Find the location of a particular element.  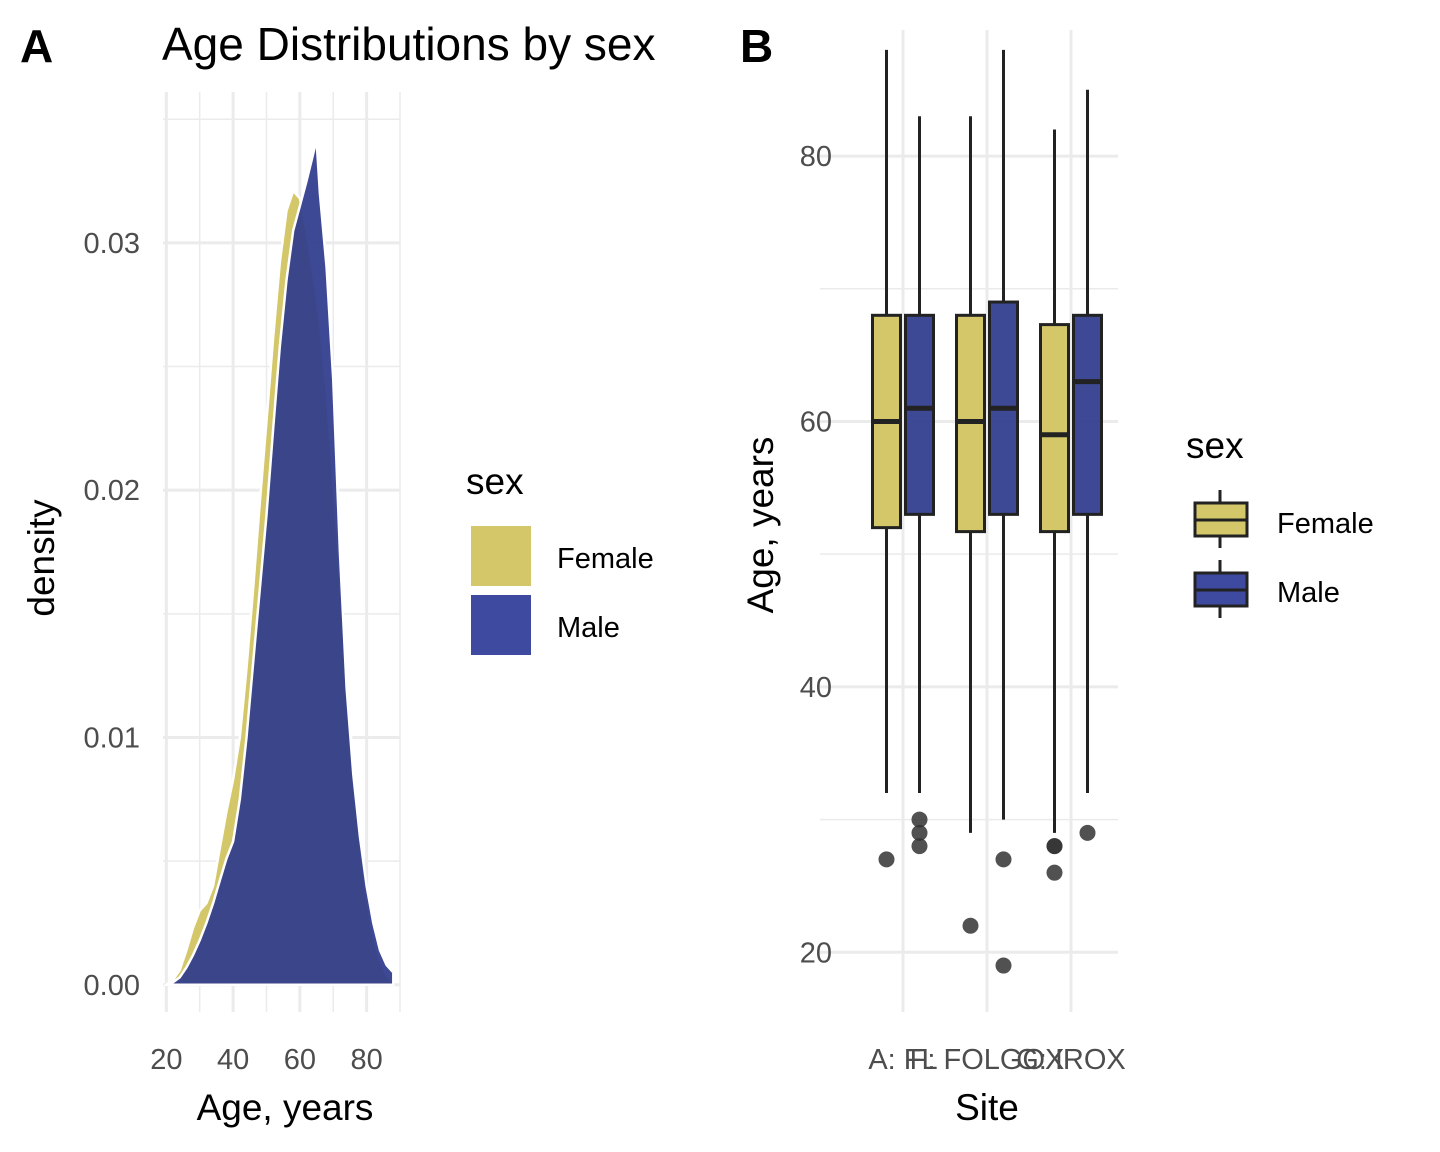

panel-b-boxplots is located at coordinates (987, 511).